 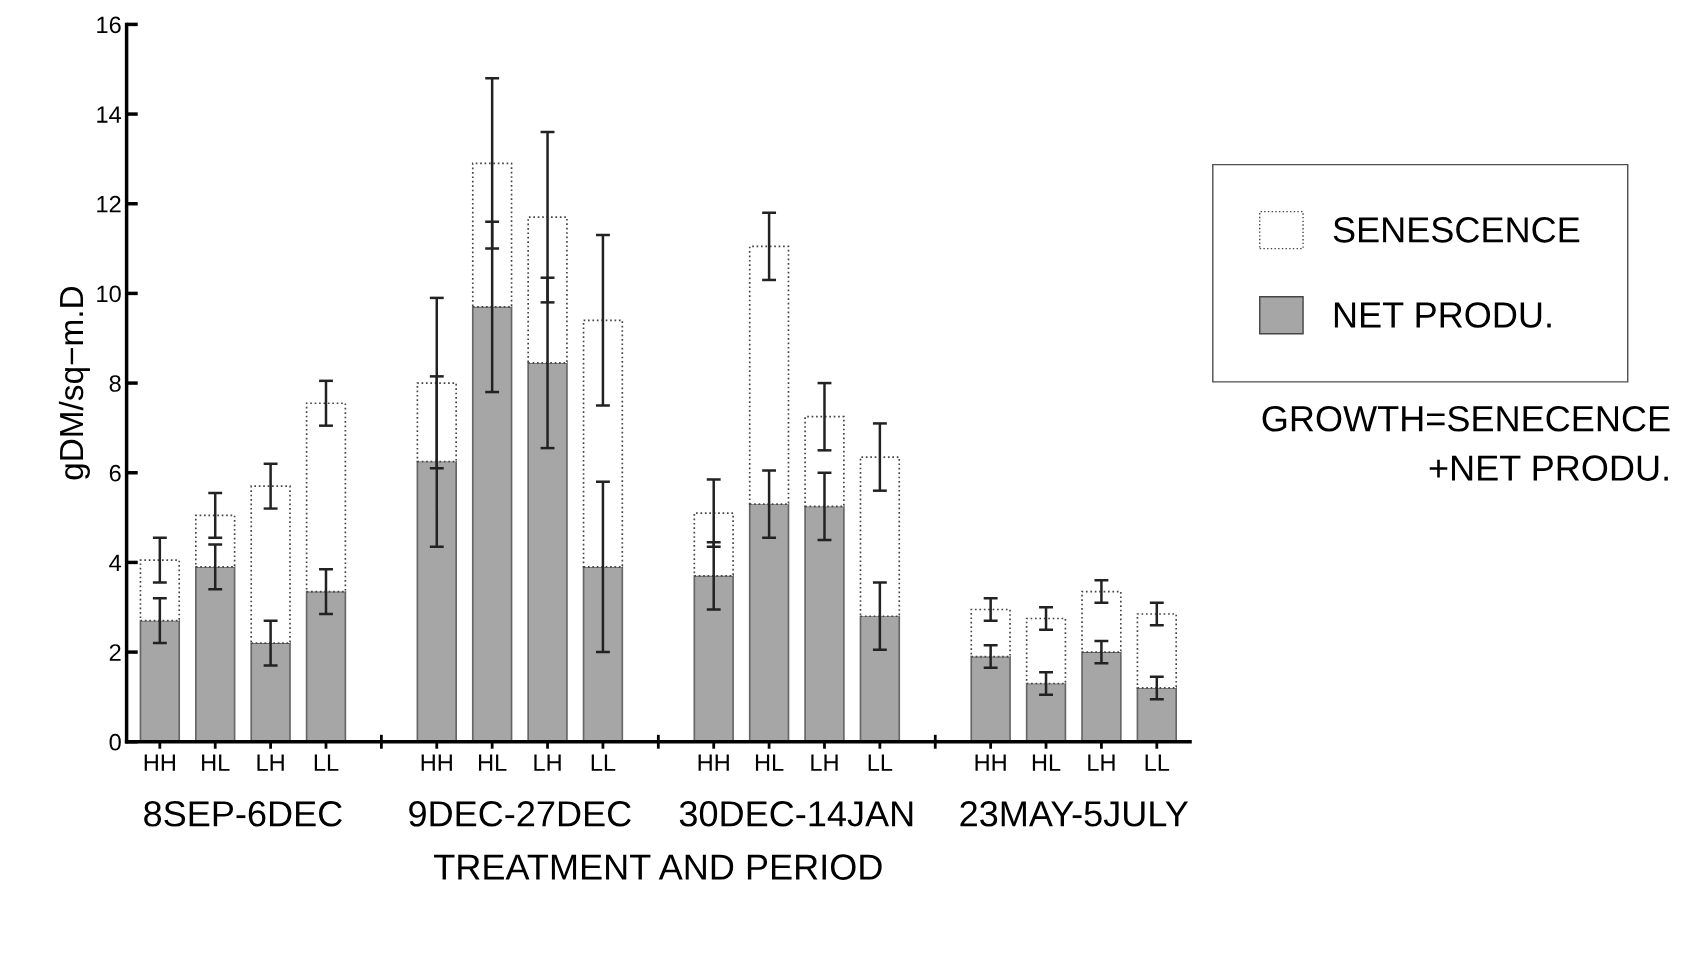 What do you see at coordinates (1456, 230) in the screenshot?
I see `legend-label: SENESCENCE` at bounding box center [1456, 230].